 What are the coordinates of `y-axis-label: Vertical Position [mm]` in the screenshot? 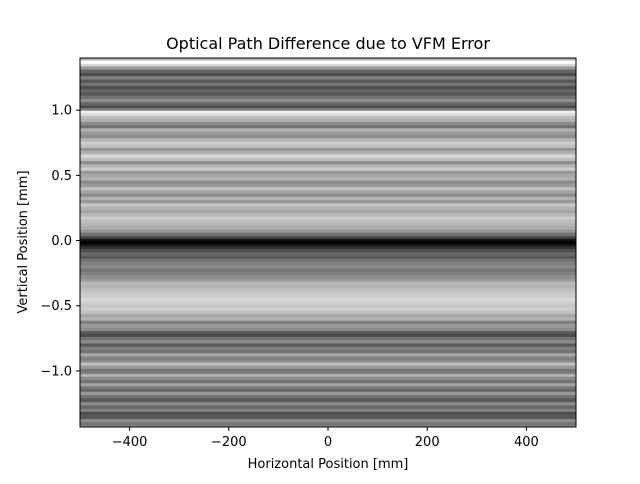 It's located at (23, 241).